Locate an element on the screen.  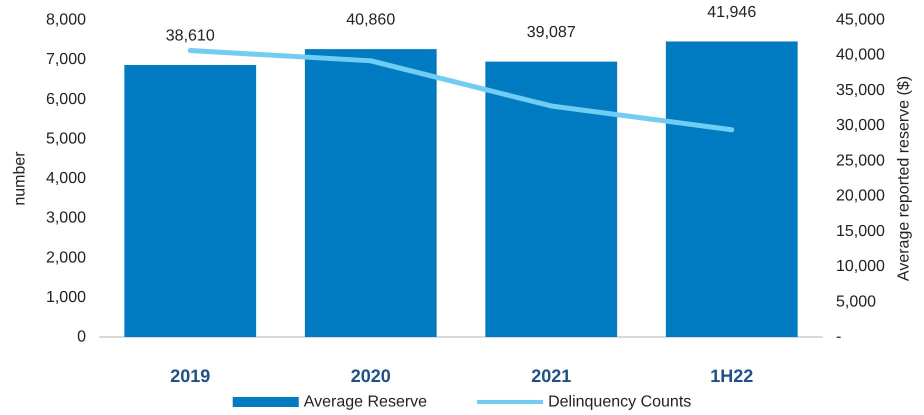
y2-axis-title: Average reported reserve ($) is located at coordinates (903, 179).